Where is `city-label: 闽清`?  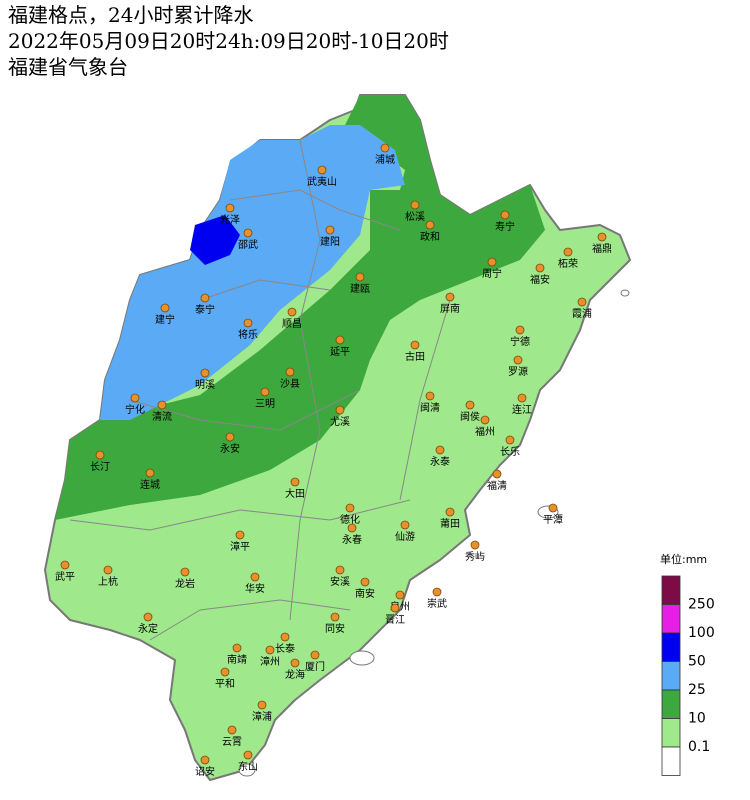 city-label: 闽清 is located at coordinates (430, 407).